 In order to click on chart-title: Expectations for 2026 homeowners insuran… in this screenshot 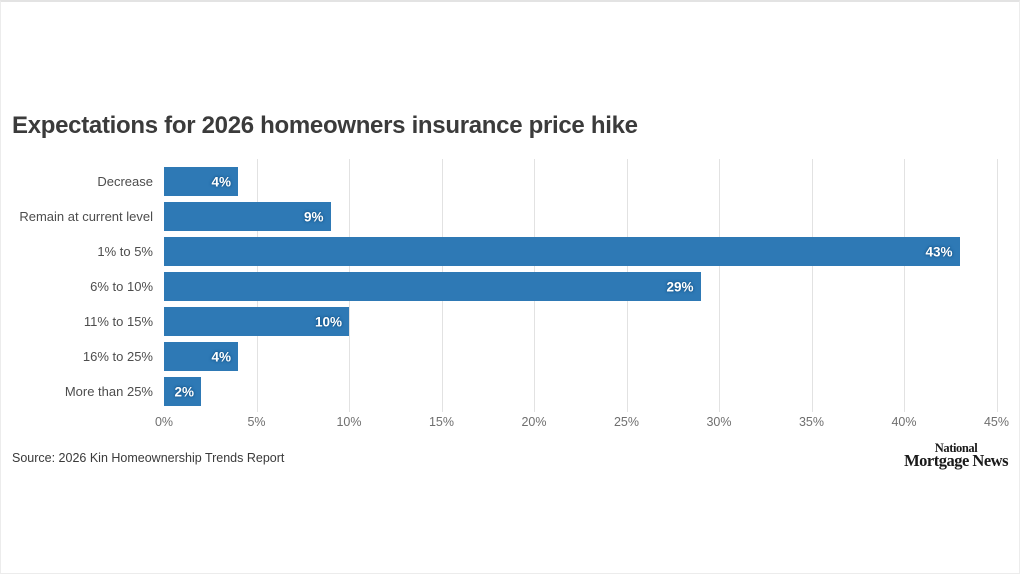, I will do `click(325, 125)`.